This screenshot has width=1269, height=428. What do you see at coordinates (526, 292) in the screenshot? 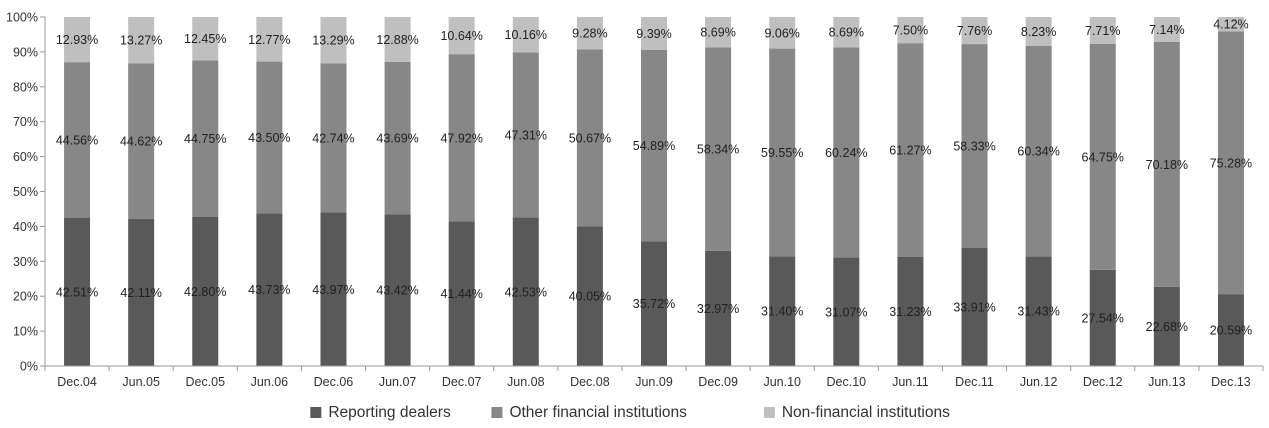
I see `data-label: 42.53%` at bounding box center [526, 292].